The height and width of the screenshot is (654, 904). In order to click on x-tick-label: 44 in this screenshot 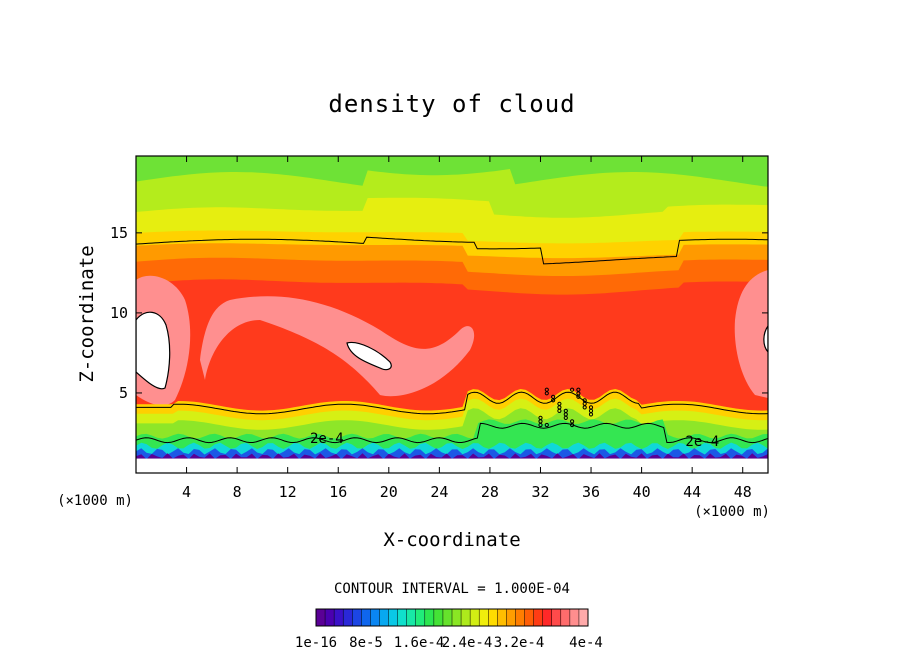, I will do `click(692, 492)`.